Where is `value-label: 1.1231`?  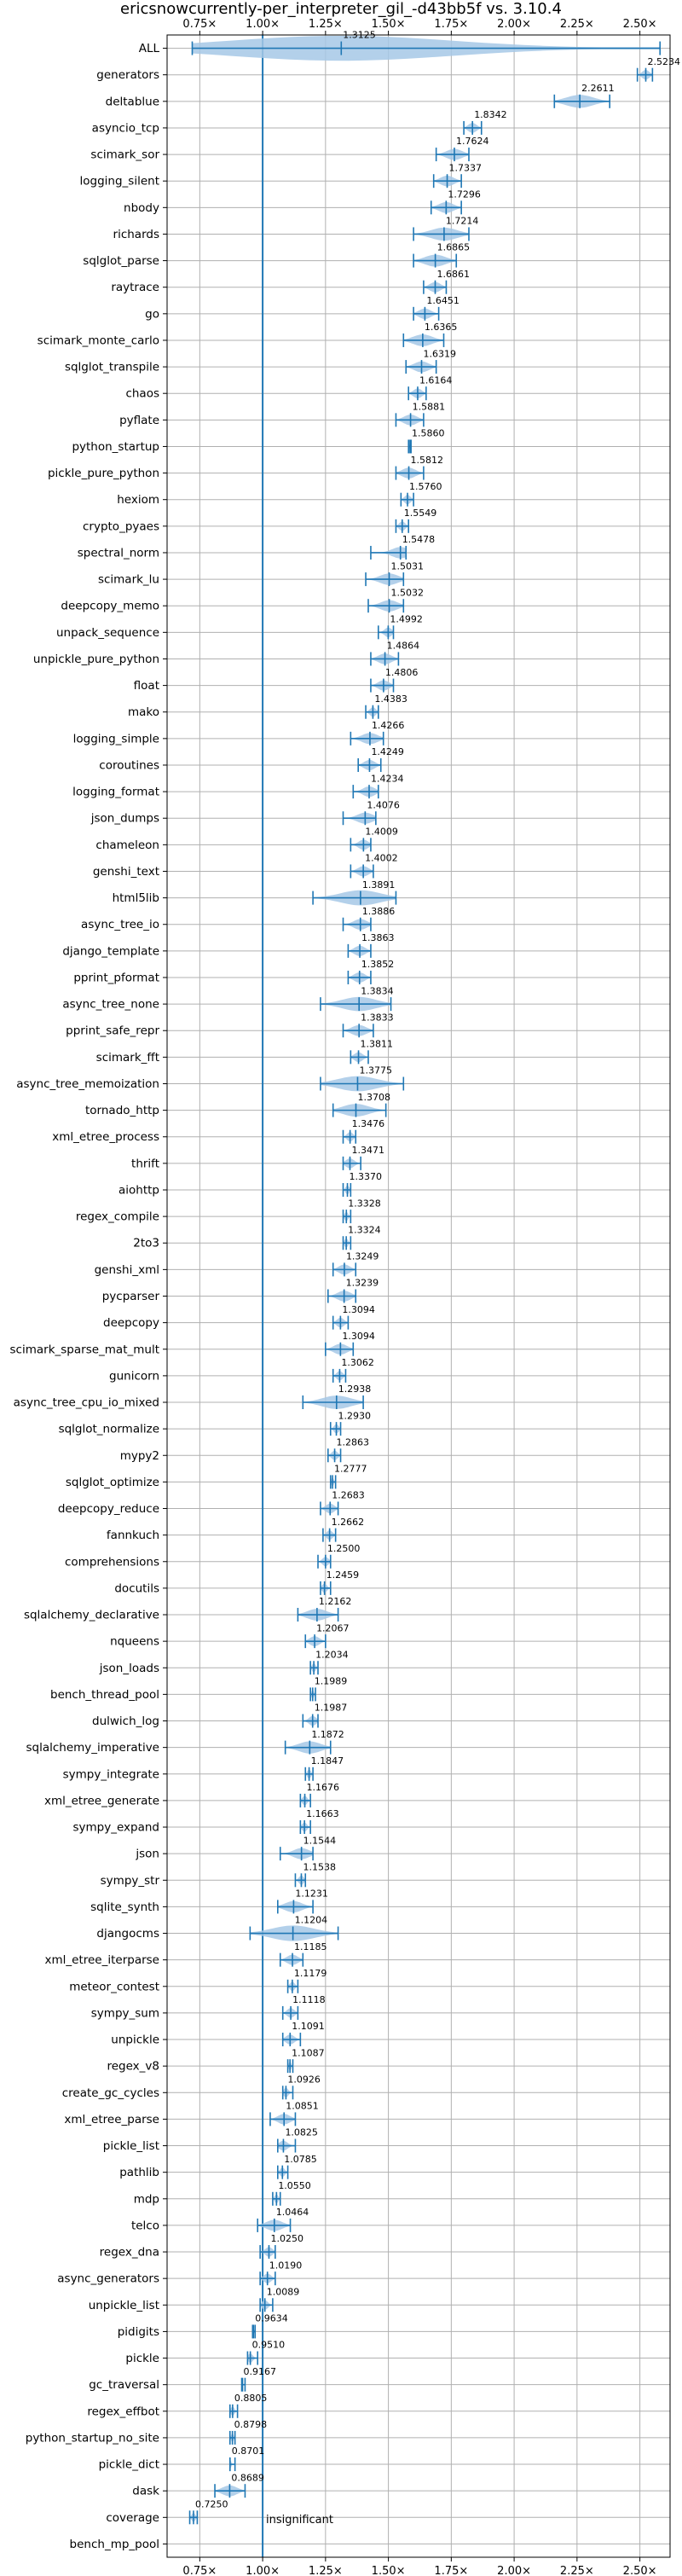
value-label: 1.1231 is located at coordinates (312, 1894).